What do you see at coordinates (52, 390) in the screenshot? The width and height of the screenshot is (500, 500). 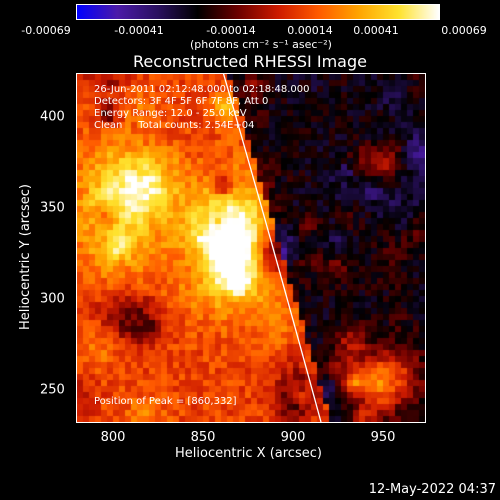 I see `y-tick-label: 250` at bounding box center [52, 390].